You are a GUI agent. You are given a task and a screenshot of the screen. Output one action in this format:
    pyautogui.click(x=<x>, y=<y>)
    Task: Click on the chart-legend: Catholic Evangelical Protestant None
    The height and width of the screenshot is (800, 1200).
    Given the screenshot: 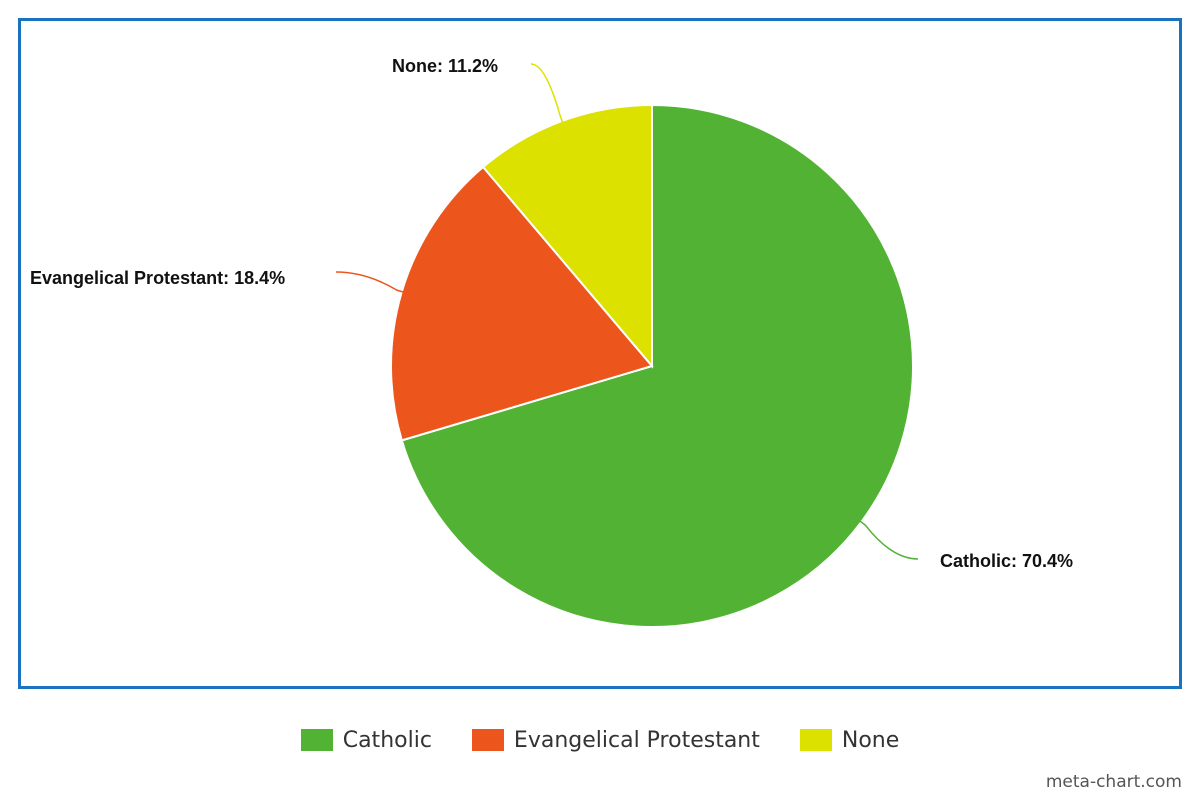 What is the action you would take?
    pyautogui.click(x=600, y=740)
    